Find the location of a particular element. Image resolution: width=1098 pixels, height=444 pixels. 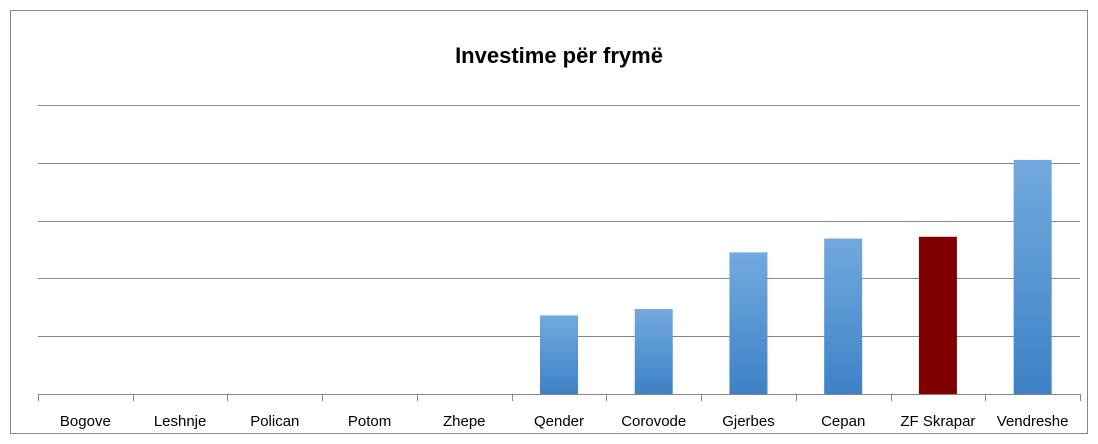

x-tick-label: Cepan is located at coordinates (843, 421).